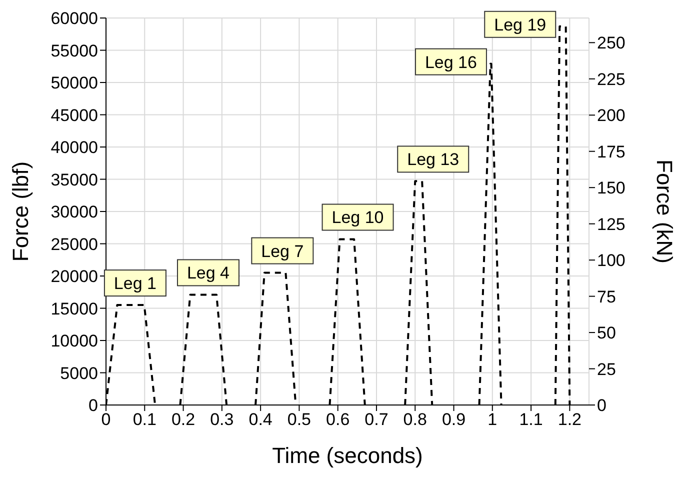 This screenshot has height=483, width=687. What do you see at coordinates (347, 455) in the screenshot?
I see `x-axis-title: Time (seconds)` at bounding box center [347, 455].